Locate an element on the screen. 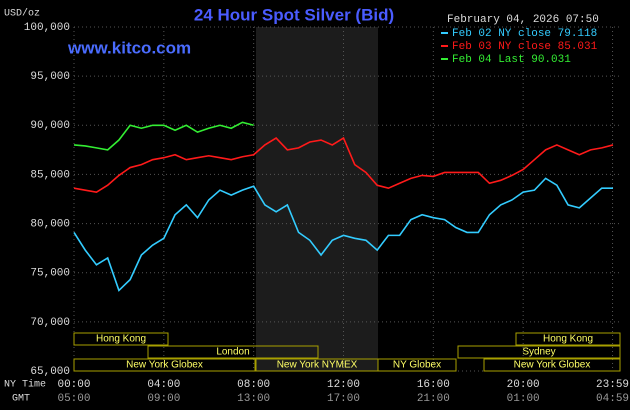 The height and width of the screenshot is (410, 630). x-tick-label: 16:00 is located at coordinates (433, 385).